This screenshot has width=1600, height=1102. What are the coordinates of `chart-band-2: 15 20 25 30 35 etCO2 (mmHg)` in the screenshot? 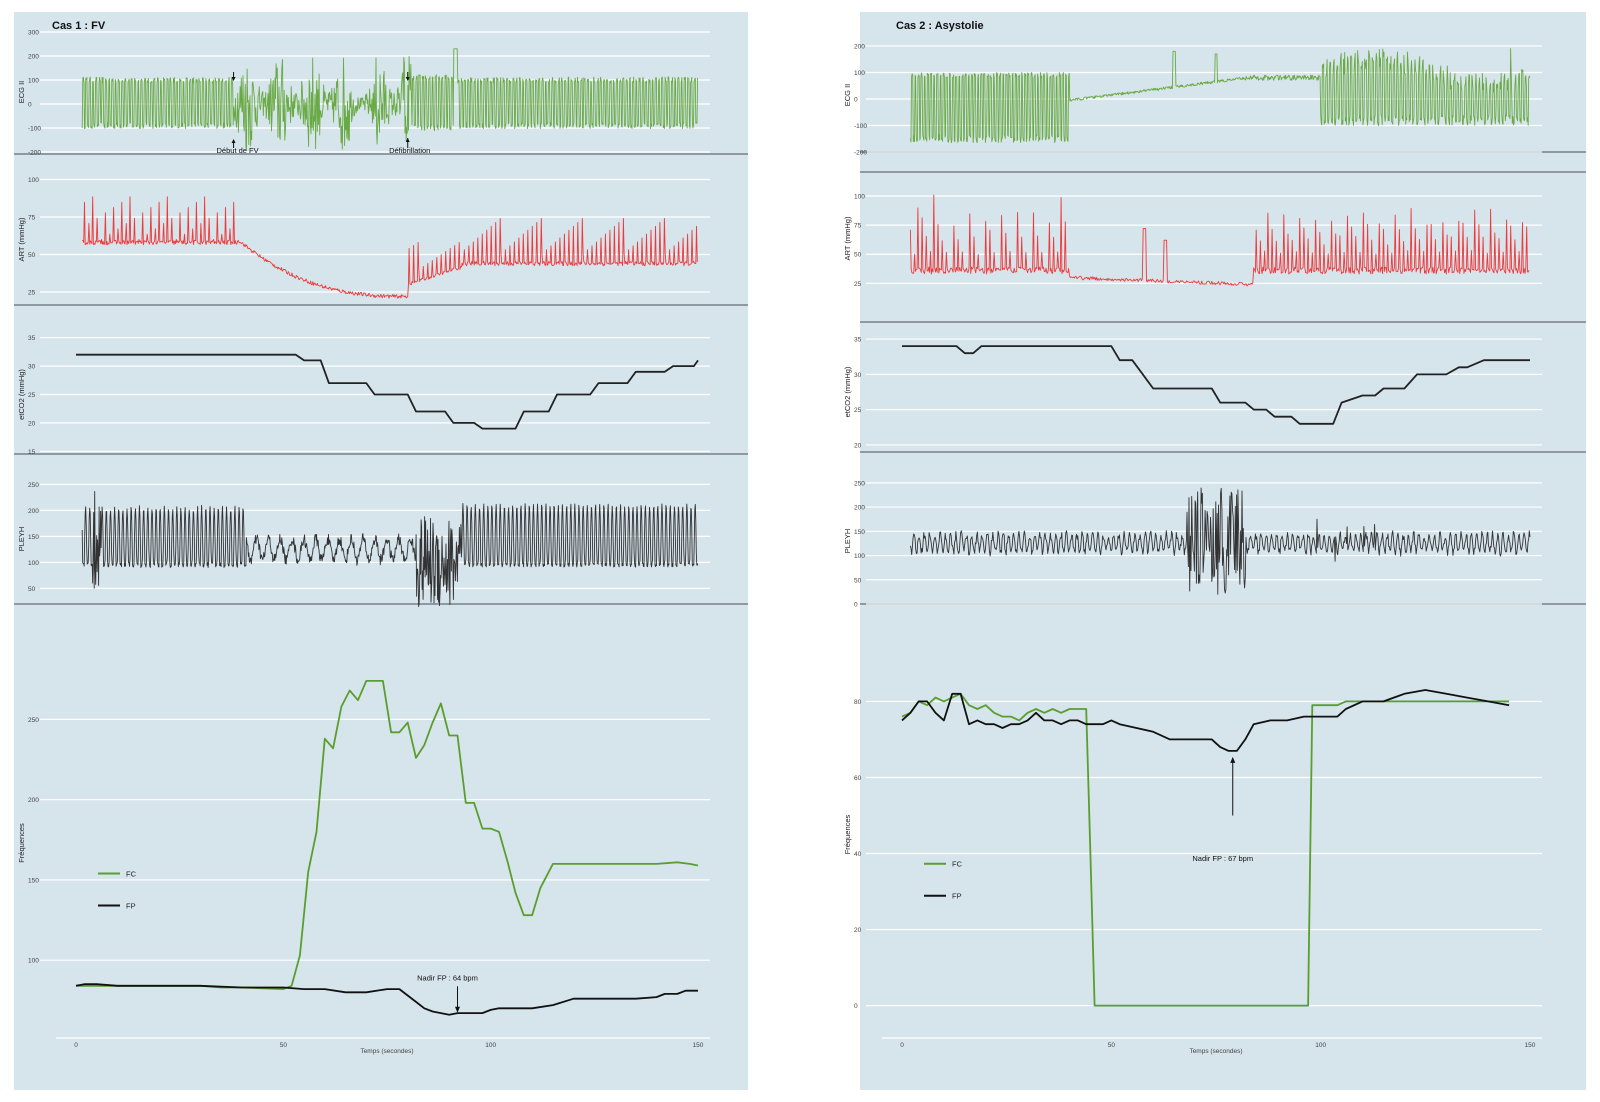 It's located at (363, 395).